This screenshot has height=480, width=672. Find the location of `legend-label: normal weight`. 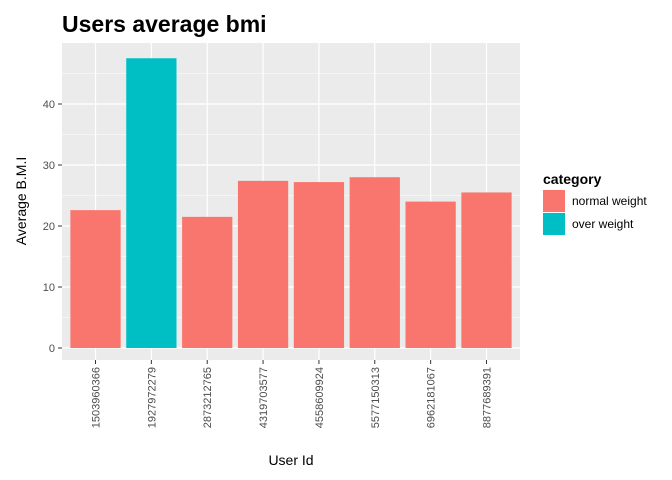

legend-label: normal weight is located at coordinates (609, 201).